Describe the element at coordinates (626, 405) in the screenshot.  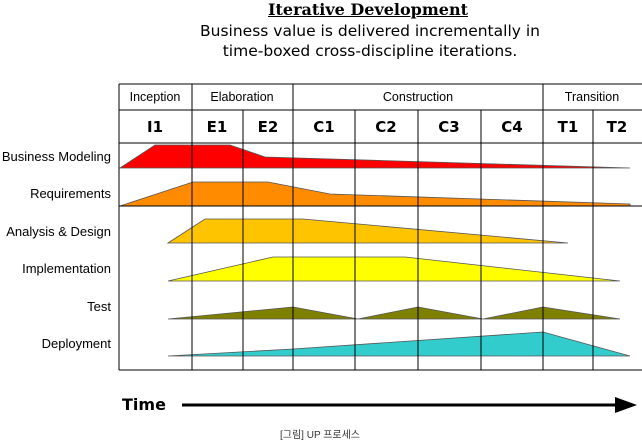
I see `time-arrow-head` at that location.